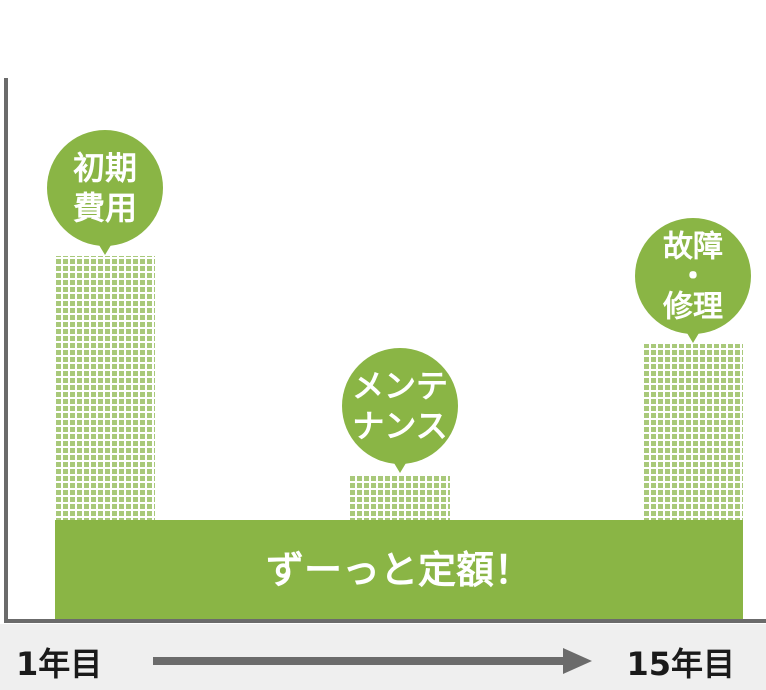 This screenshot has width=766, height=690. Describe the element at coordinates (692, 307) in the screenshot. I see `callout-text: 修理` at that location.